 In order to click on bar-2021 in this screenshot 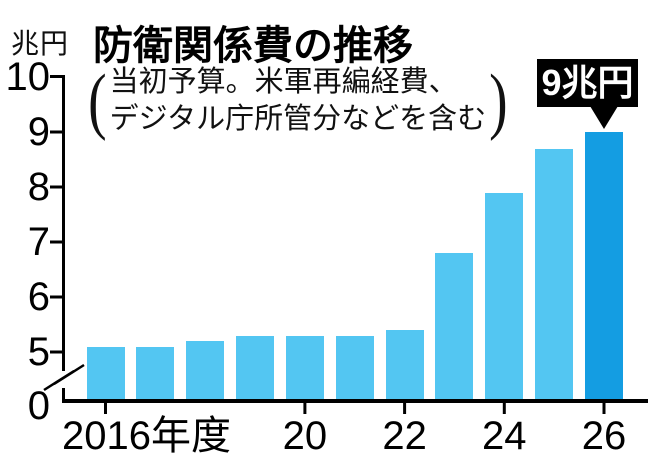, I will do `click(354, 368)`.